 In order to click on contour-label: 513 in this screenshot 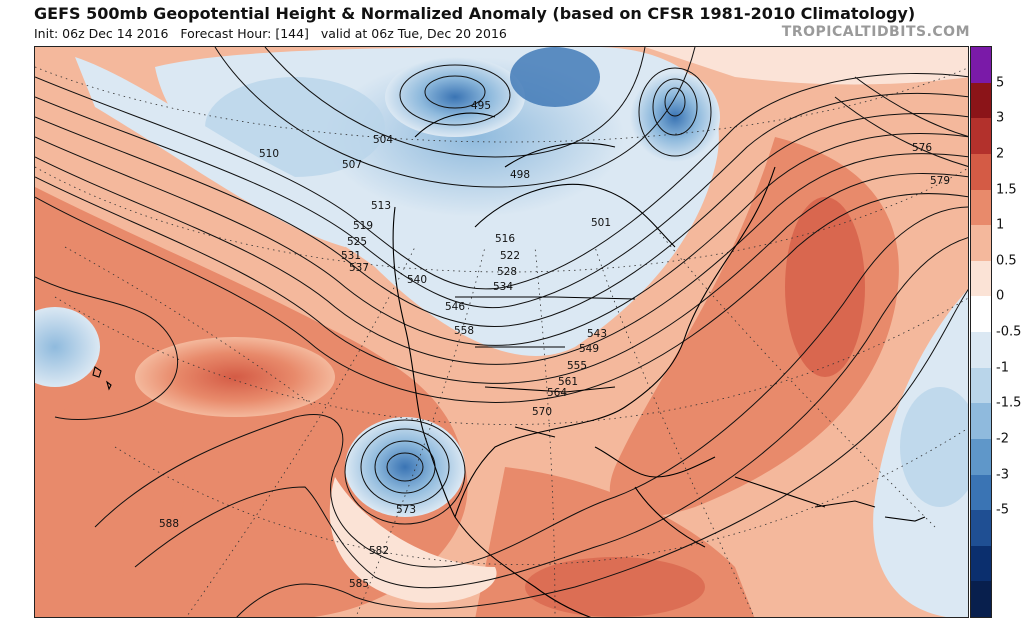, I will do `click(381, 206)`.